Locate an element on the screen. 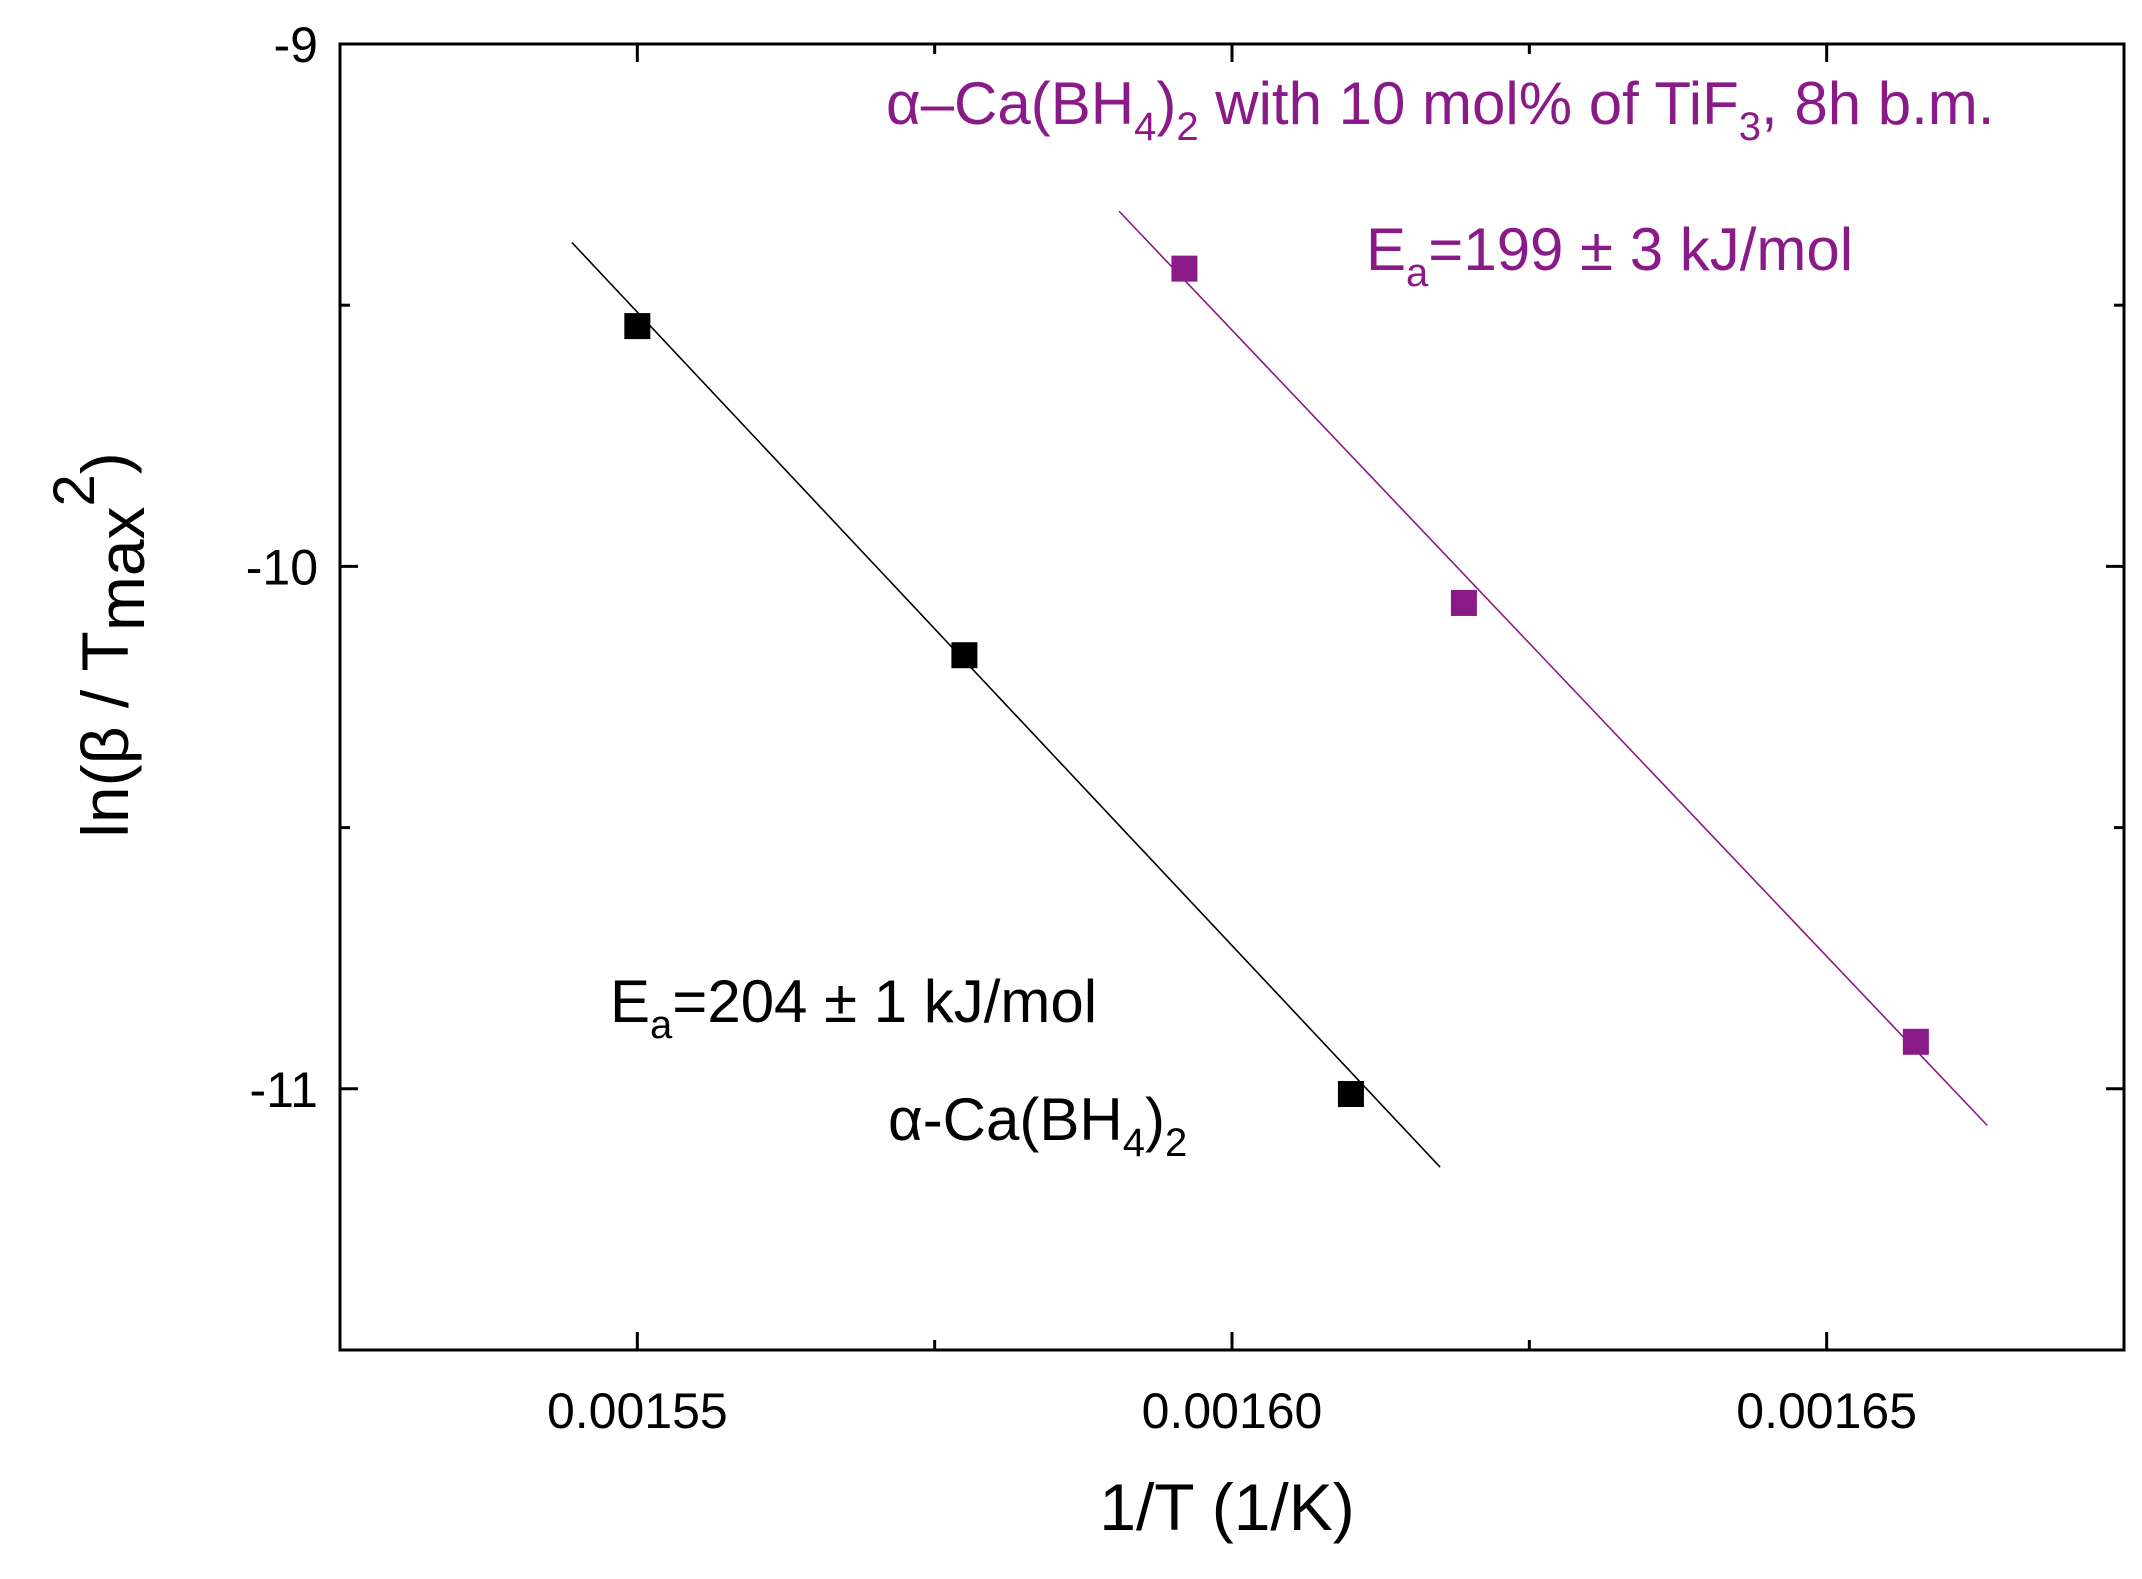 The image size is (2142, 1579). y-axis-label-sub: max is located at coordinates (121, 568).